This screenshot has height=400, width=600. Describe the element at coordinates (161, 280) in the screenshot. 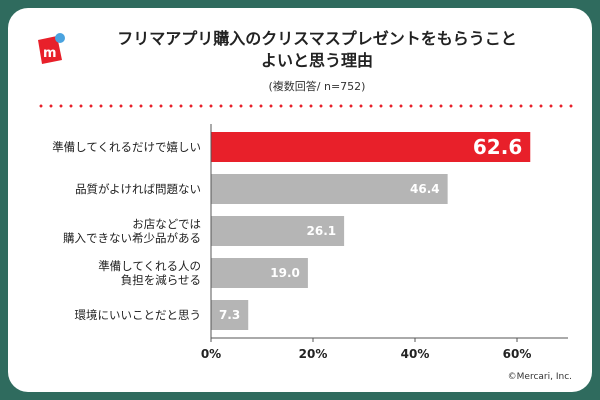

I see `category-label-3-1: 負担を減らせる` at that location.